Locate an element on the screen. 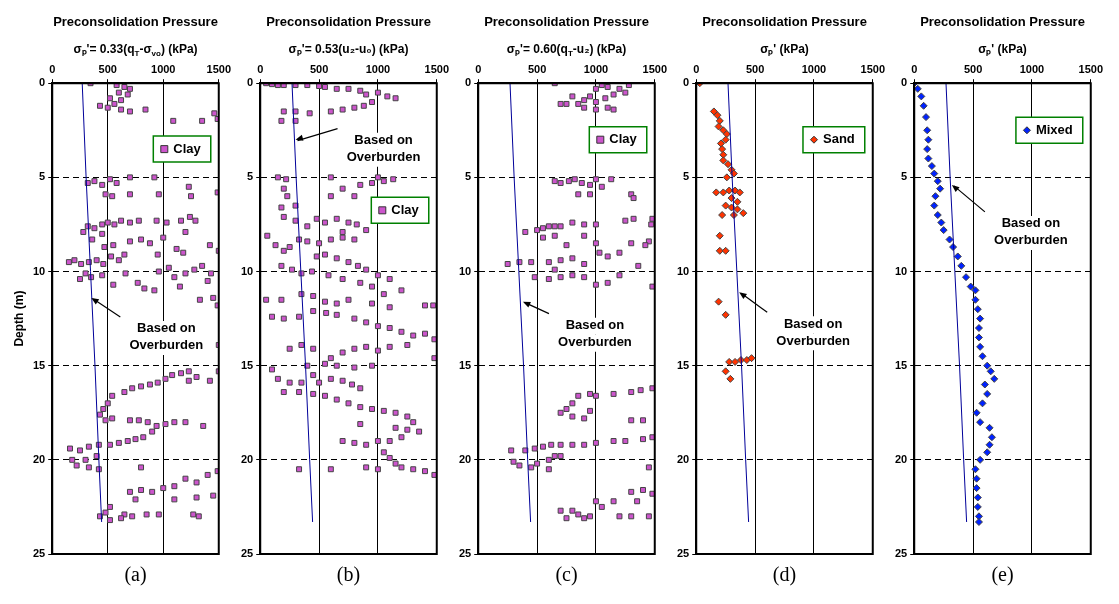  y-axis-title: Depth (m) is located at coordinates (19, 318).